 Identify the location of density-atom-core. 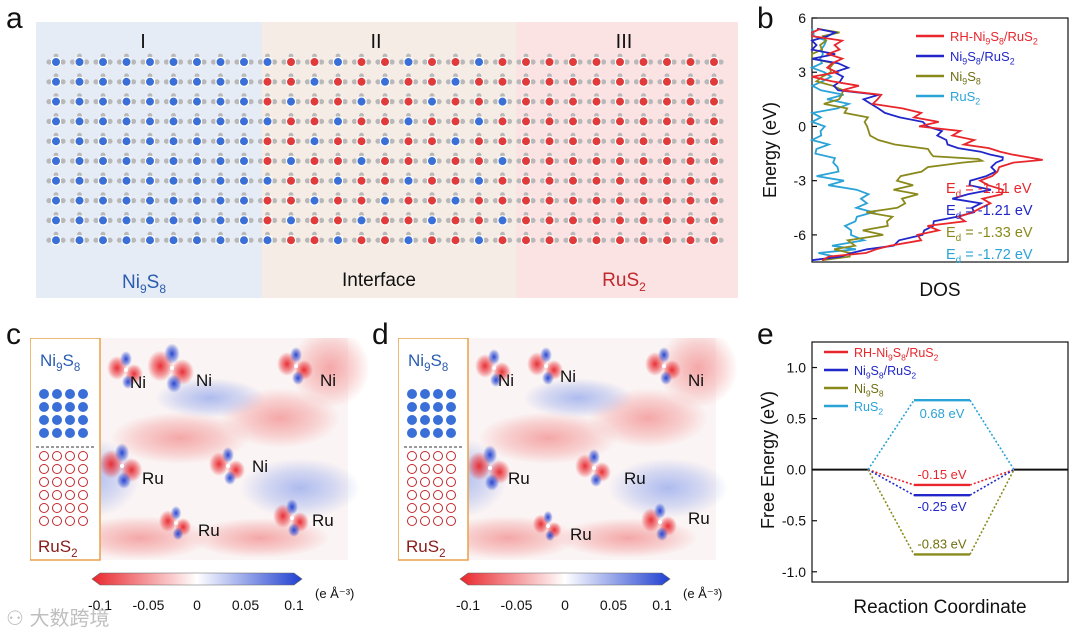
(594, 468).